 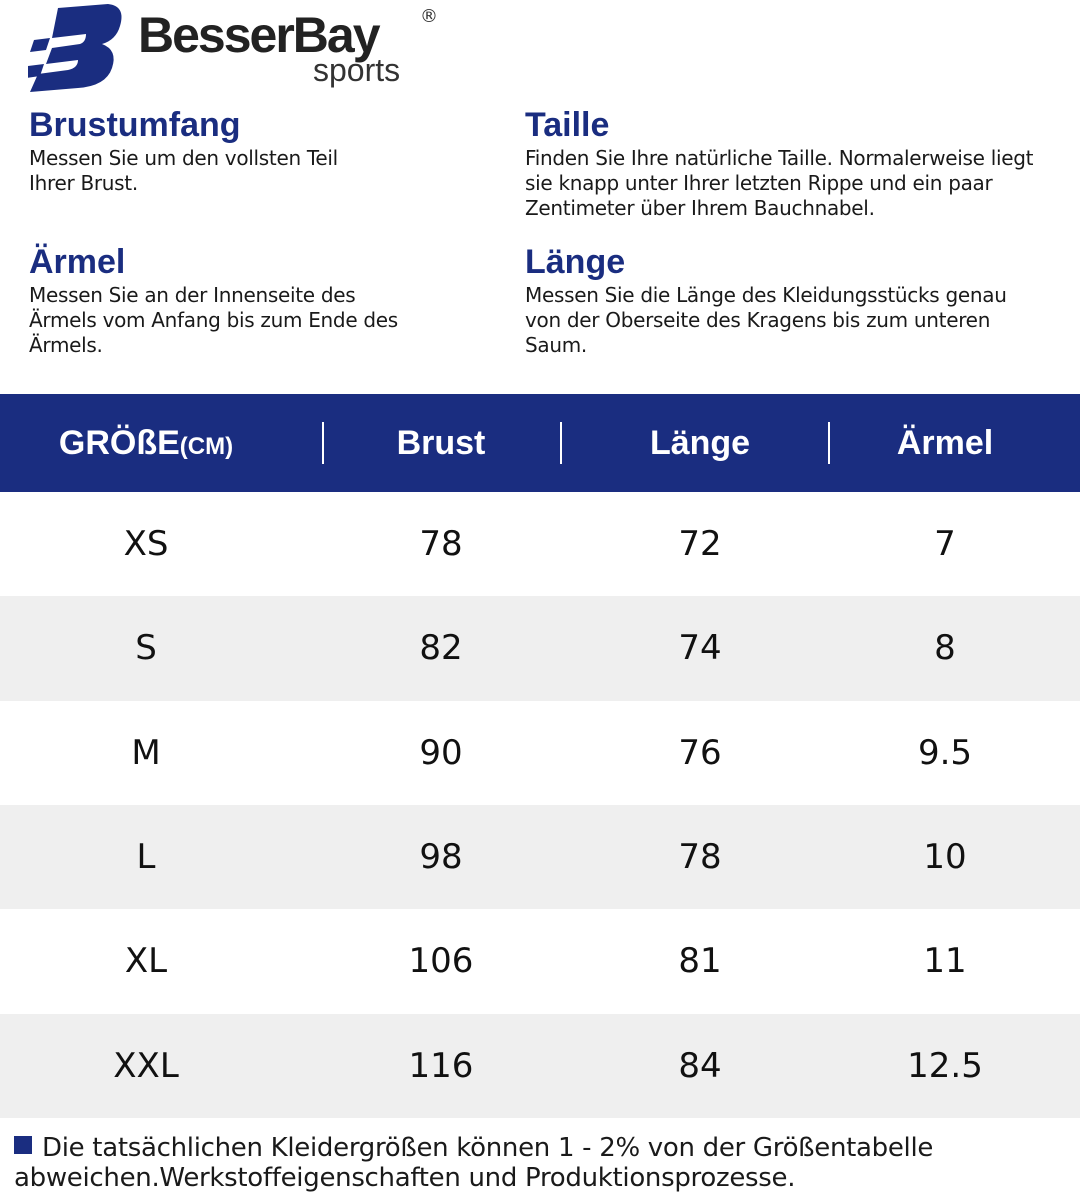 I want to click on cell-size: M, so click(x=146, y=752).